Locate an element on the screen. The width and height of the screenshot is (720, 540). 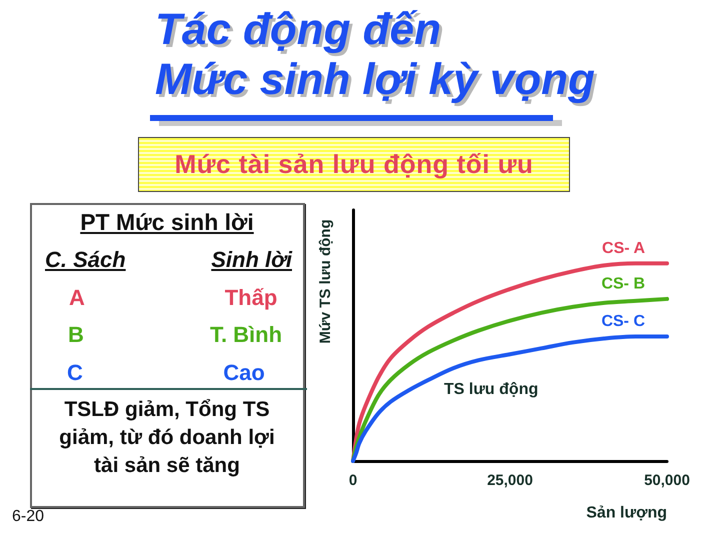
series-label: CS- A is located at coordinates (624, 248).